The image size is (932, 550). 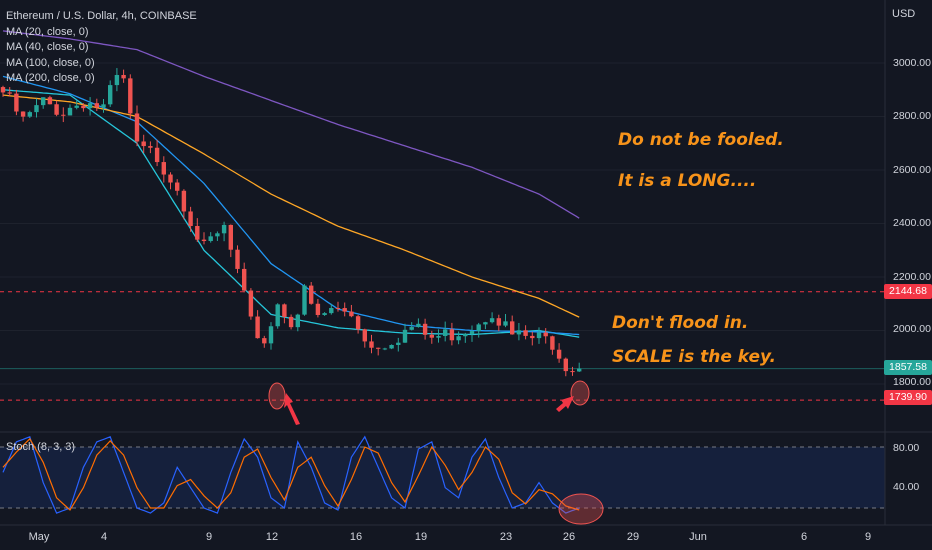 What do you see at coordinates (906, 487) in the screenshot?
I see `stoch-y-tick: 40.00` at bounding box center [906, 487].